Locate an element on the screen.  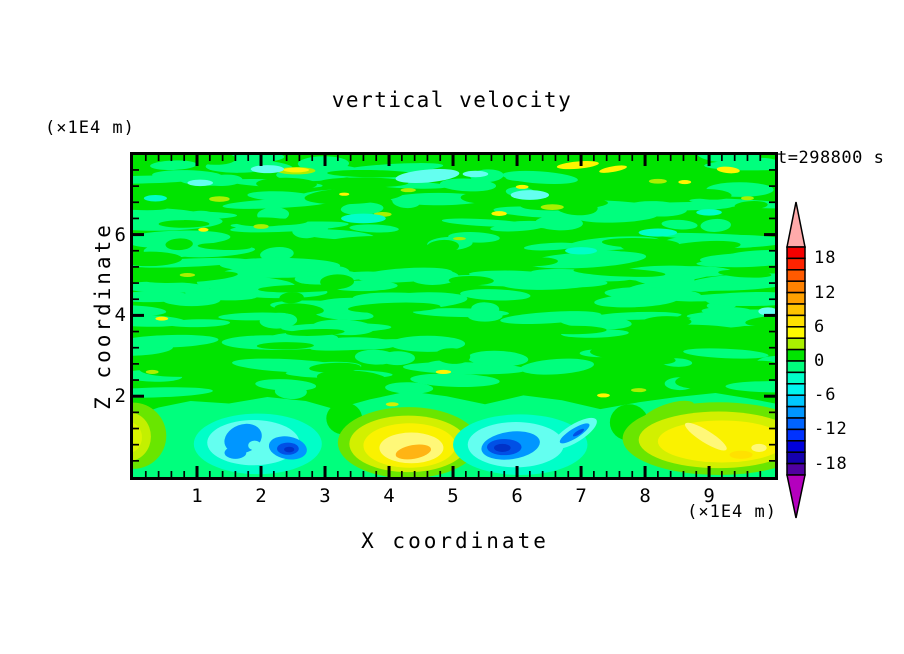
z-axis-unit-label: (×1E4 m) is located at coordinates (90, 128).